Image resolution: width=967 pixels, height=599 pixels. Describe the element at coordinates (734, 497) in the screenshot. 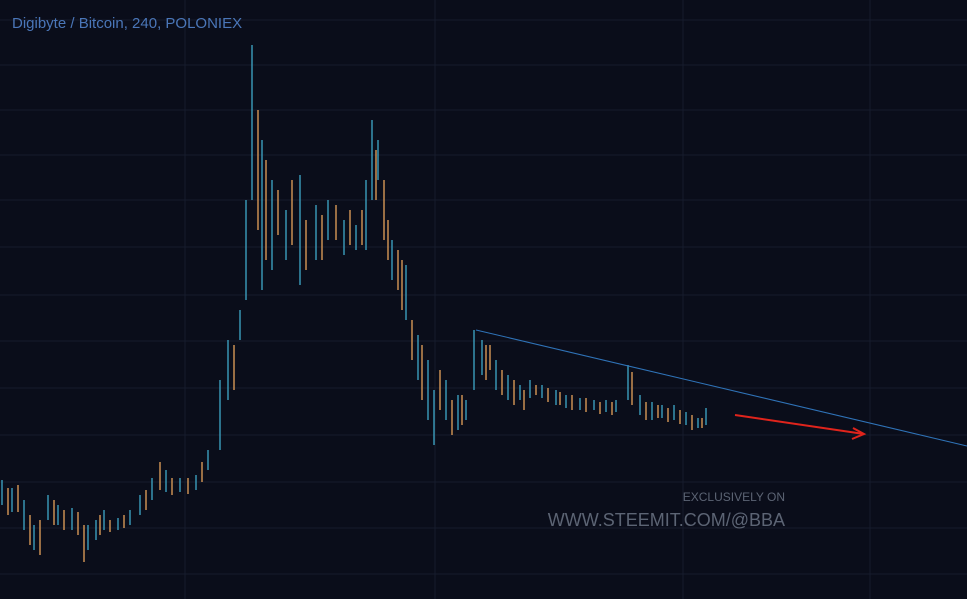

I see `watermark-line: EXCLUSIVELY ON` at that location.